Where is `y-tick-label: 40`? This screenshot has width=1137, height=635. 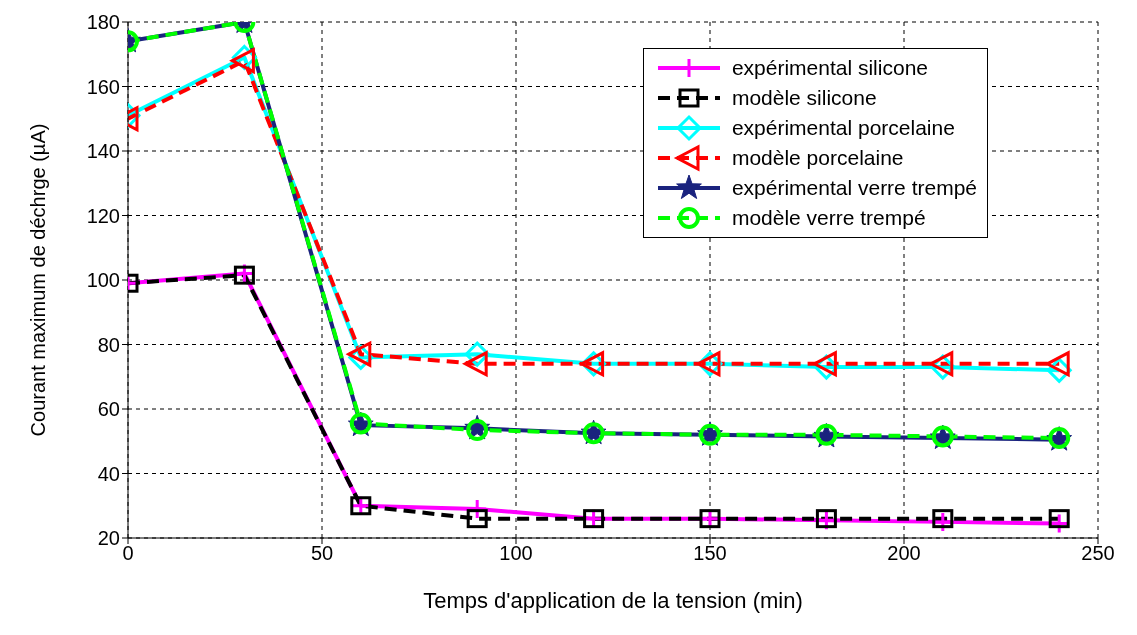 y-tick-label: 40 is located at coordinates (108, 473).